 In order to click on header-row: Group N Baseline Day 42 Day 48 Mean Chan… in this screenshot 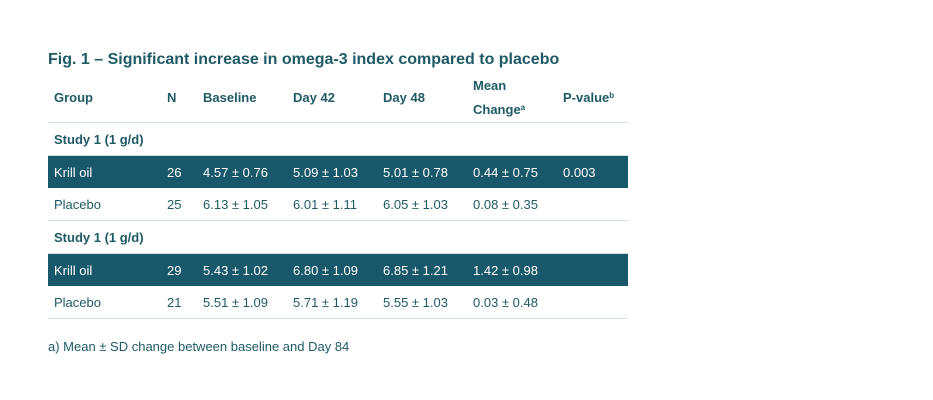, I will do `click(338, 98)`.